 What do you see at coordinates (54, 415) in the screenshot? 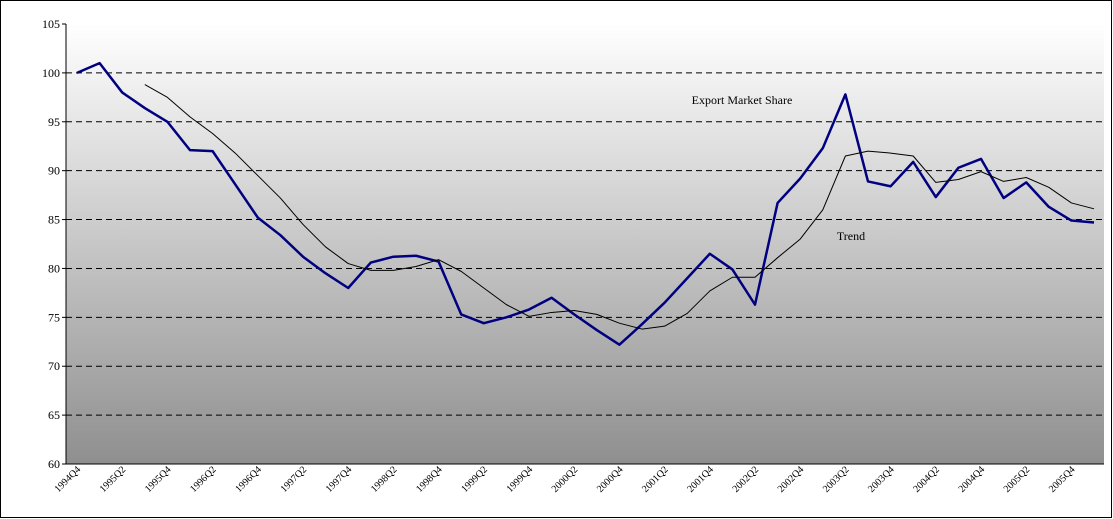
I see `y-tick-label: 65` at bounding box center [54, 415].